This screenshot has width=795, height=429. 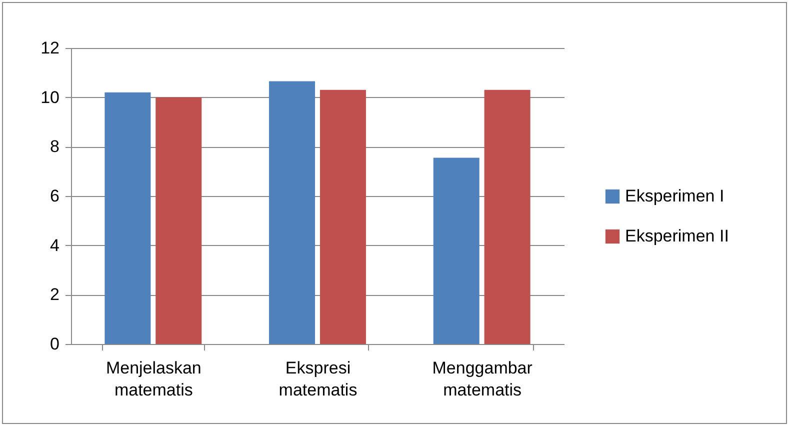 I want to click on legend-label: Eksperimen II, so click(x=677, y=236).